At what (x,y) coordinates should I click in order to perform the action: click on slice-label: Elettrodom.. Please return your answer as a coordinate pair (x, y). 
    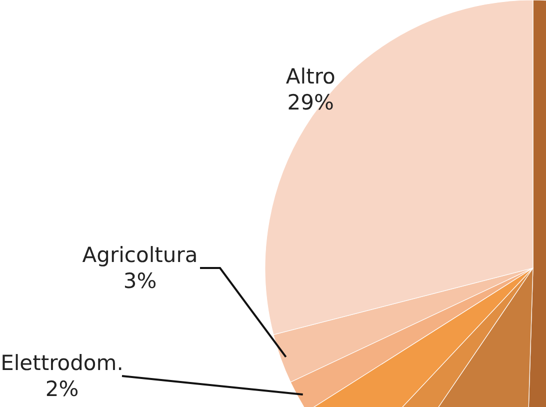
    Looking at the image, I should click on (62, 363).